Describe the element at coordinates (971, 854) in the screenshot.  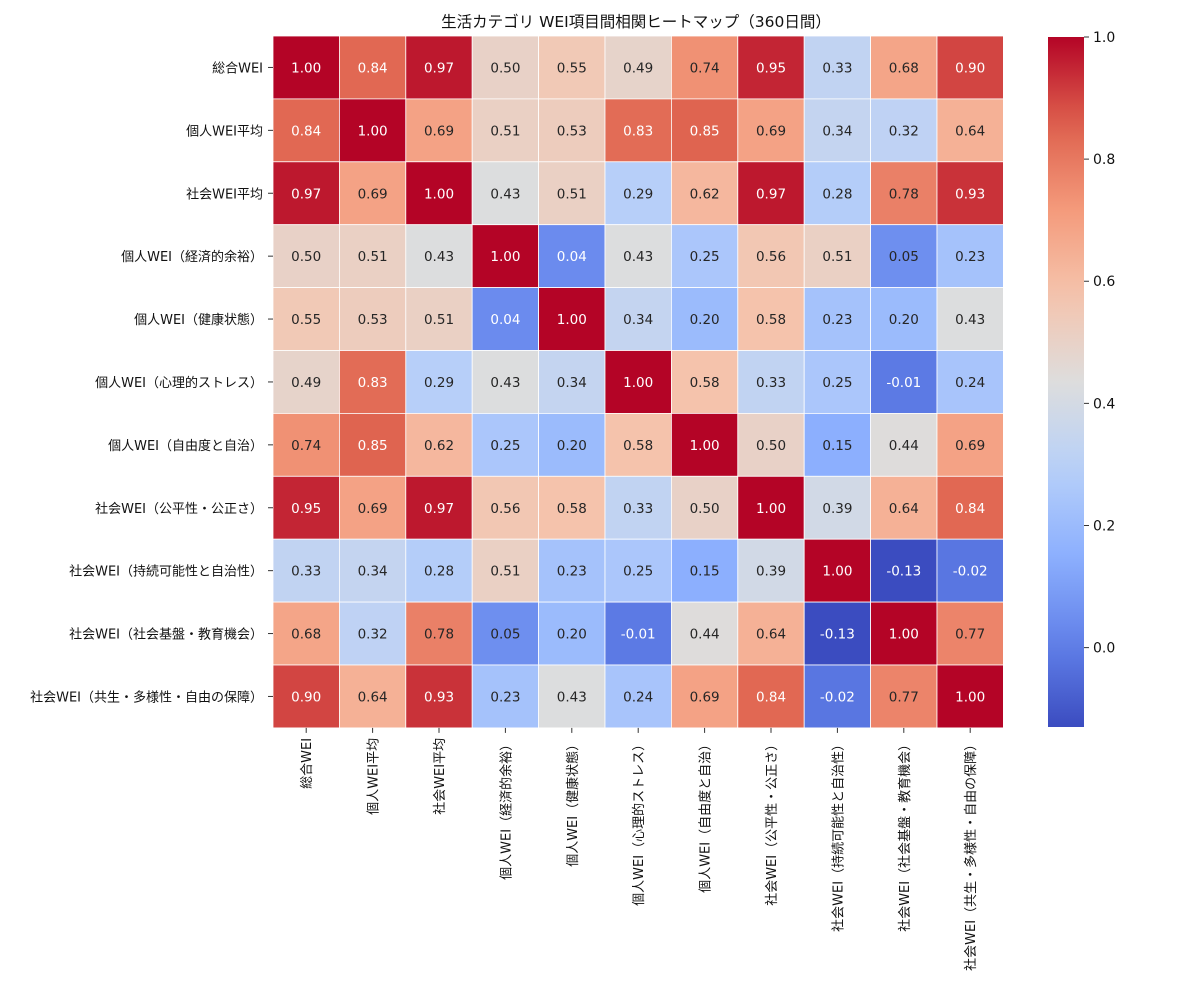
I see `column-label: 社会WEI（共生・多様性・自由の保障）` at that location.